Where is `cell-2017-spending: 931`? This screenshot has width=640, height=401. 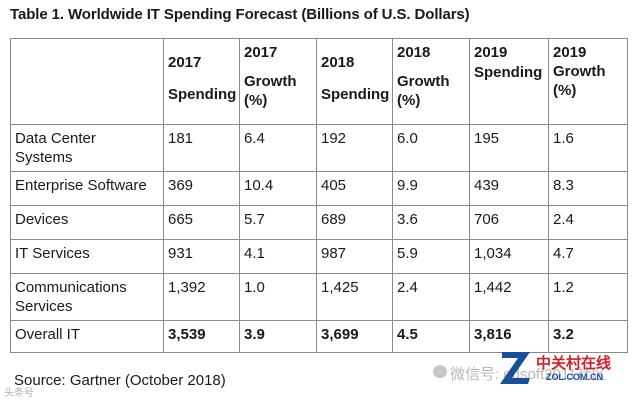 cell-2017-spending: 931 is located at coordinates (201, 256).